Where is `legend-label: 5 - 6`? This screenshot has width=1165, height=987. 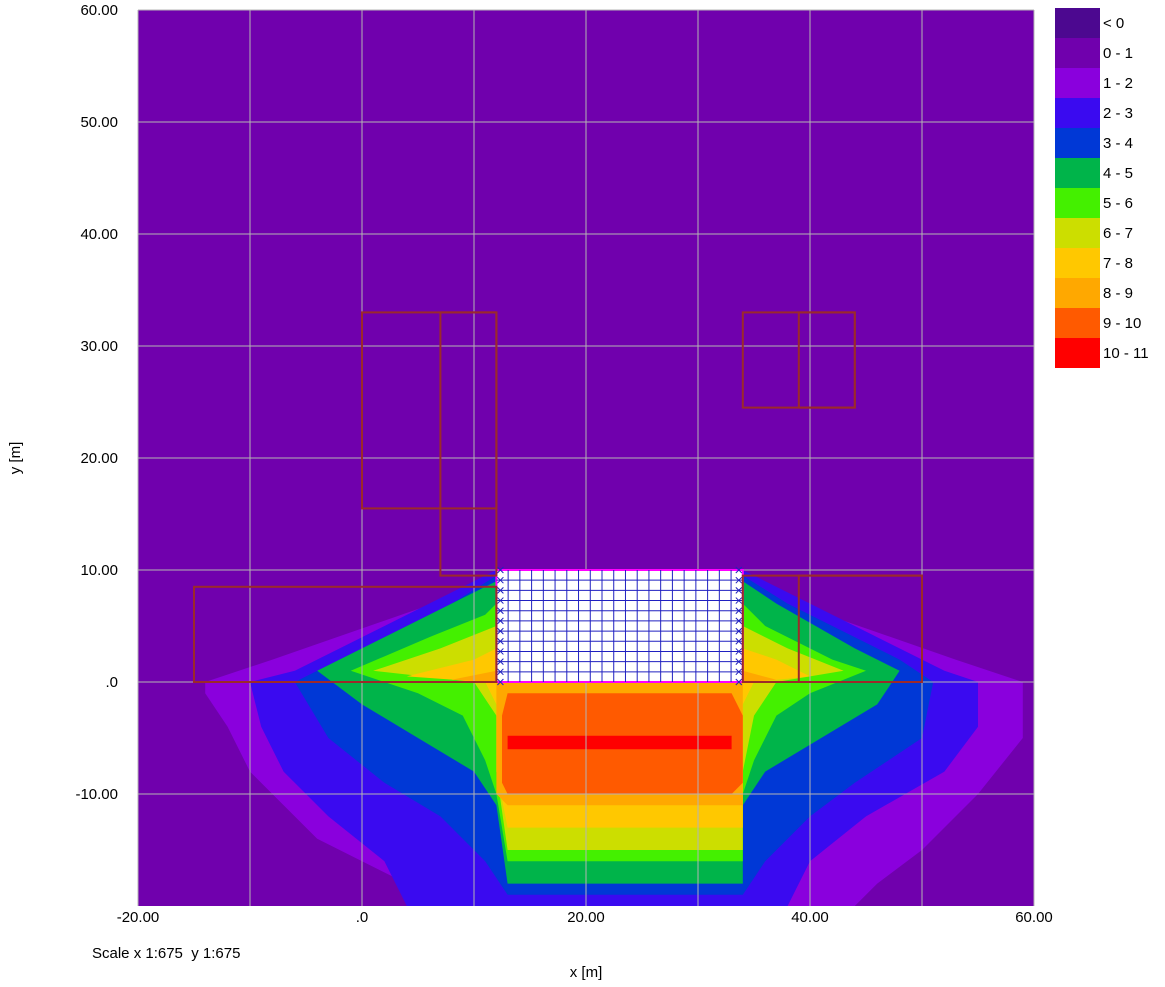
legend-label: 5 - 6 is located at coordinates (1118, 203).